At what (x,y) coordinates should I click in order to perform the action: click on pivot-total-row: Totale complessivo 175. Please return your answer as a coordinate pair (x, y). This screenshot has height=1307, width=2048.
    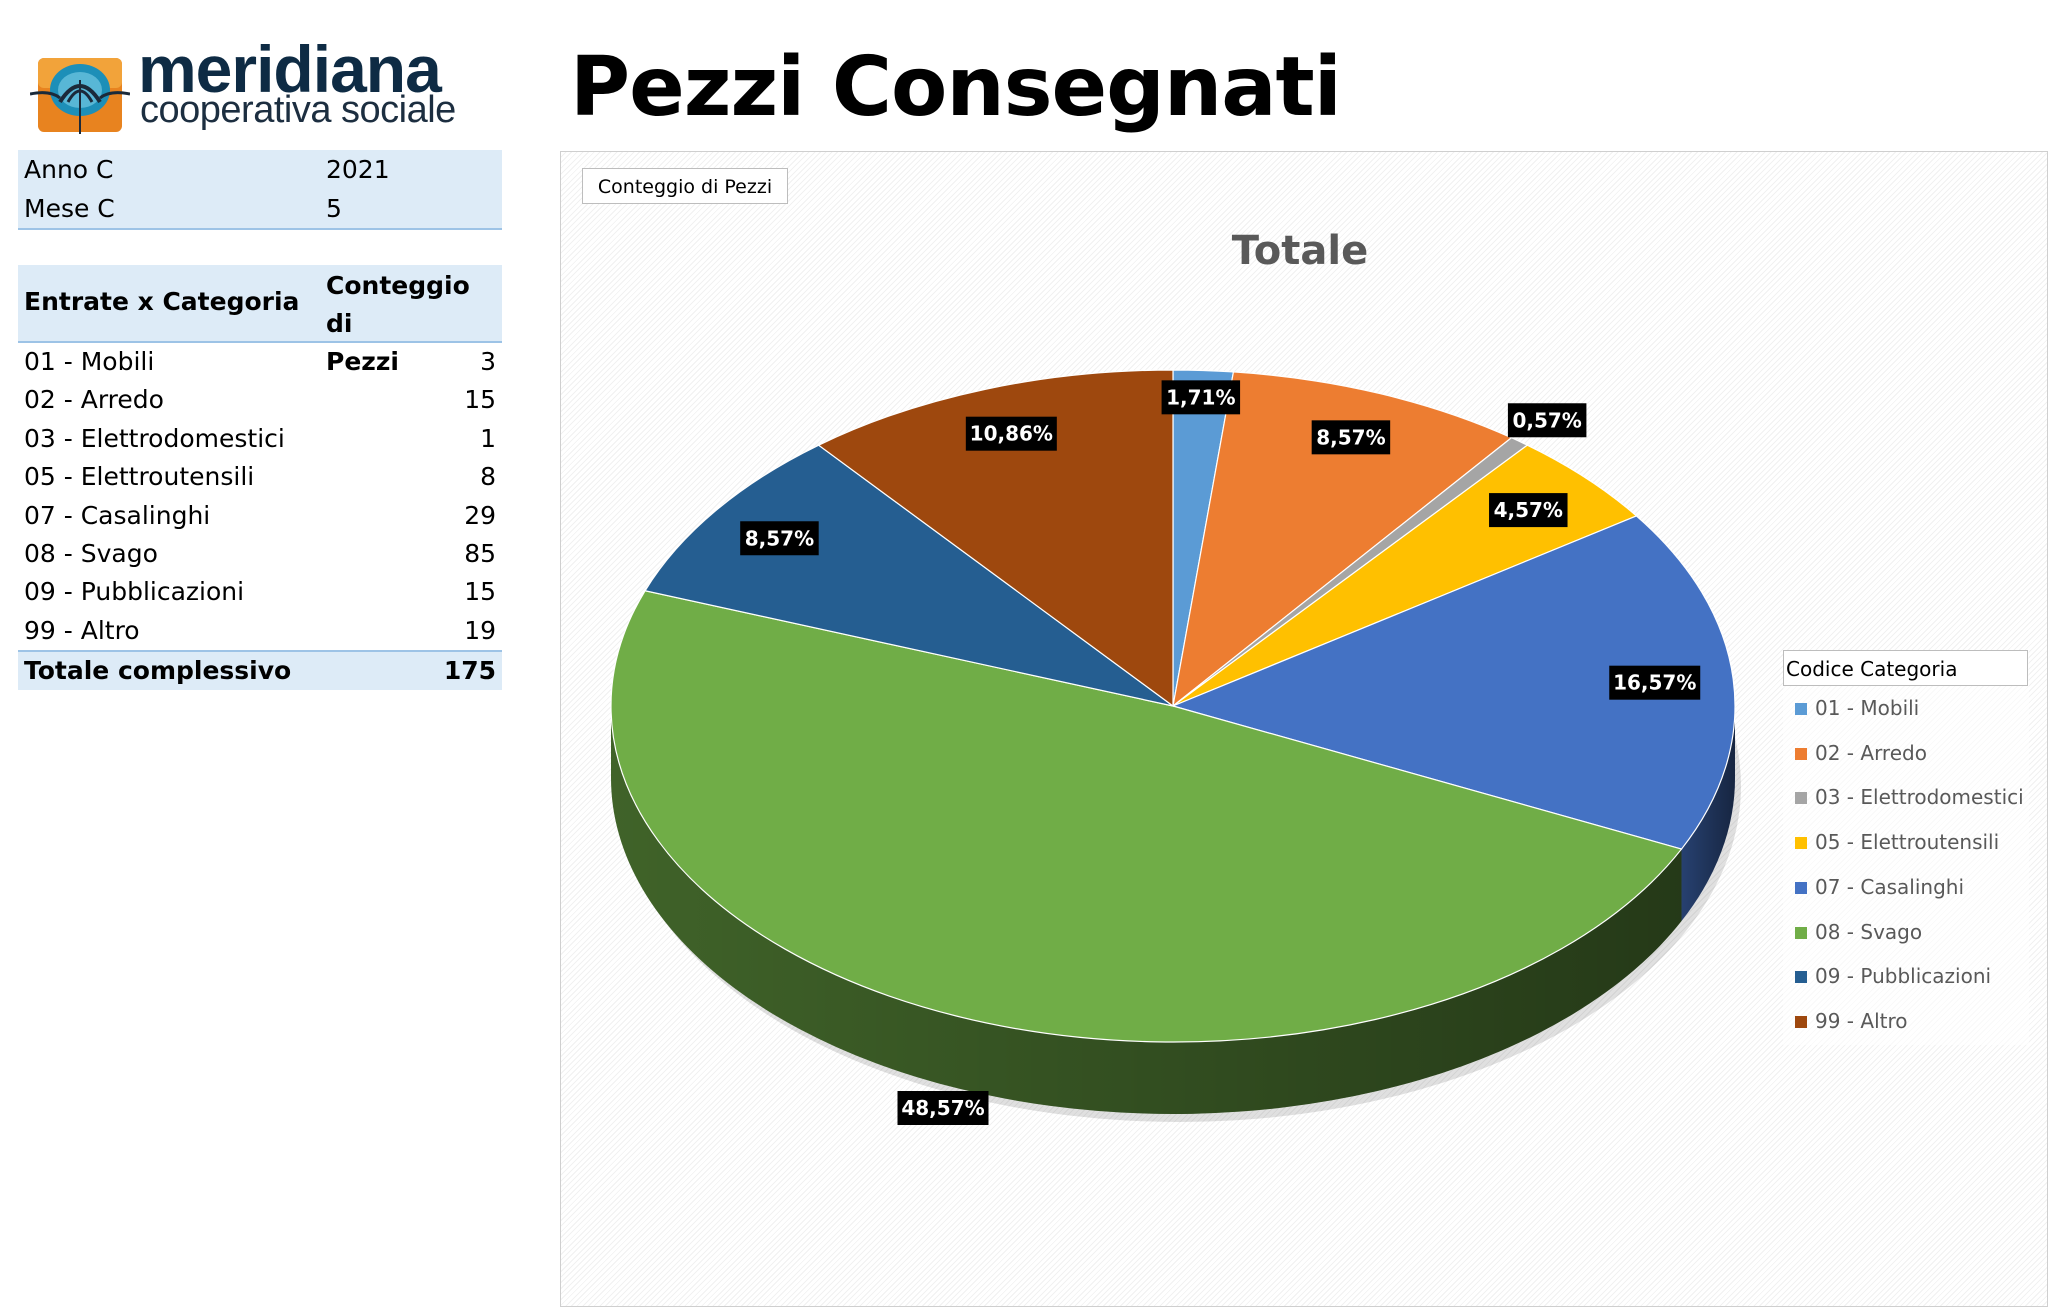
    Looking at the image, I should click on (260, 670).